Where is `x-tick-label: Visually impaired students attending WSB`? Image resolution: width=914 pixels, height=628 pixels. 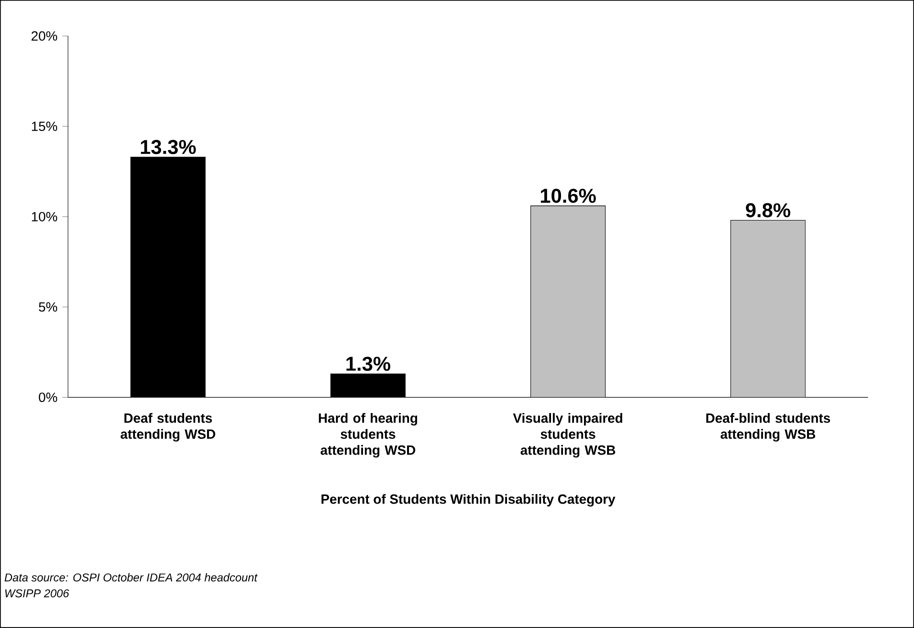
x-tick-label: Visually impaired students attending WSB is located at coordinates (567, 435).